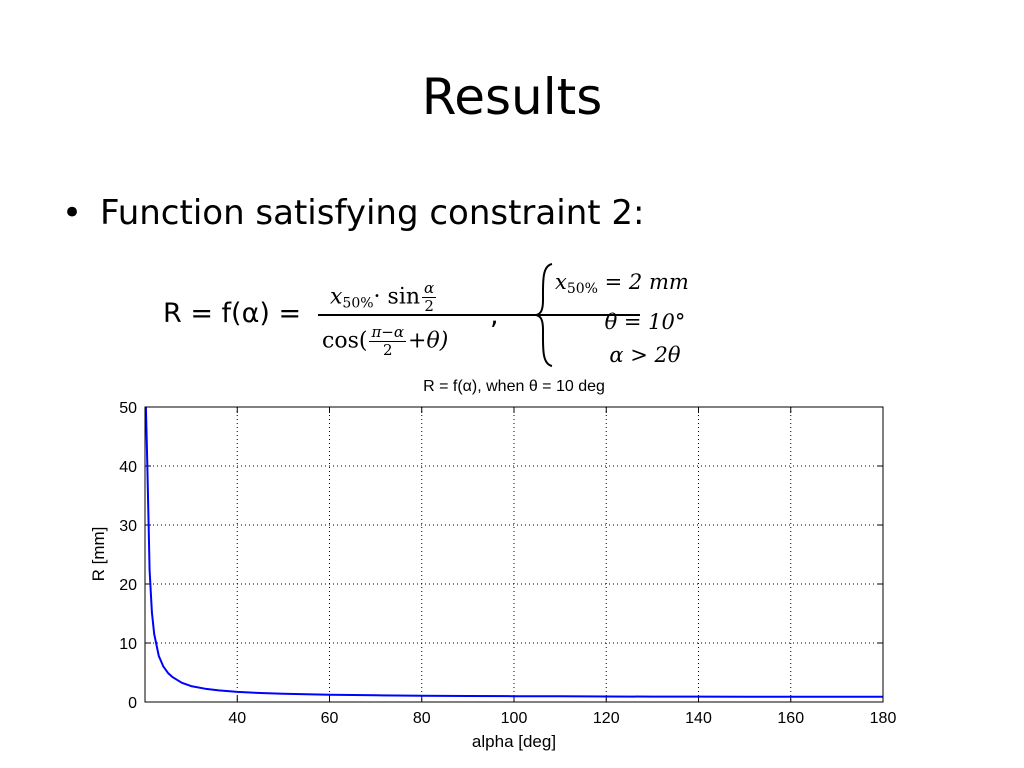  Describe the element at coordinates (645, 355) in the screenshot. I see `case-row-alpha: α > 2θ` at that location.